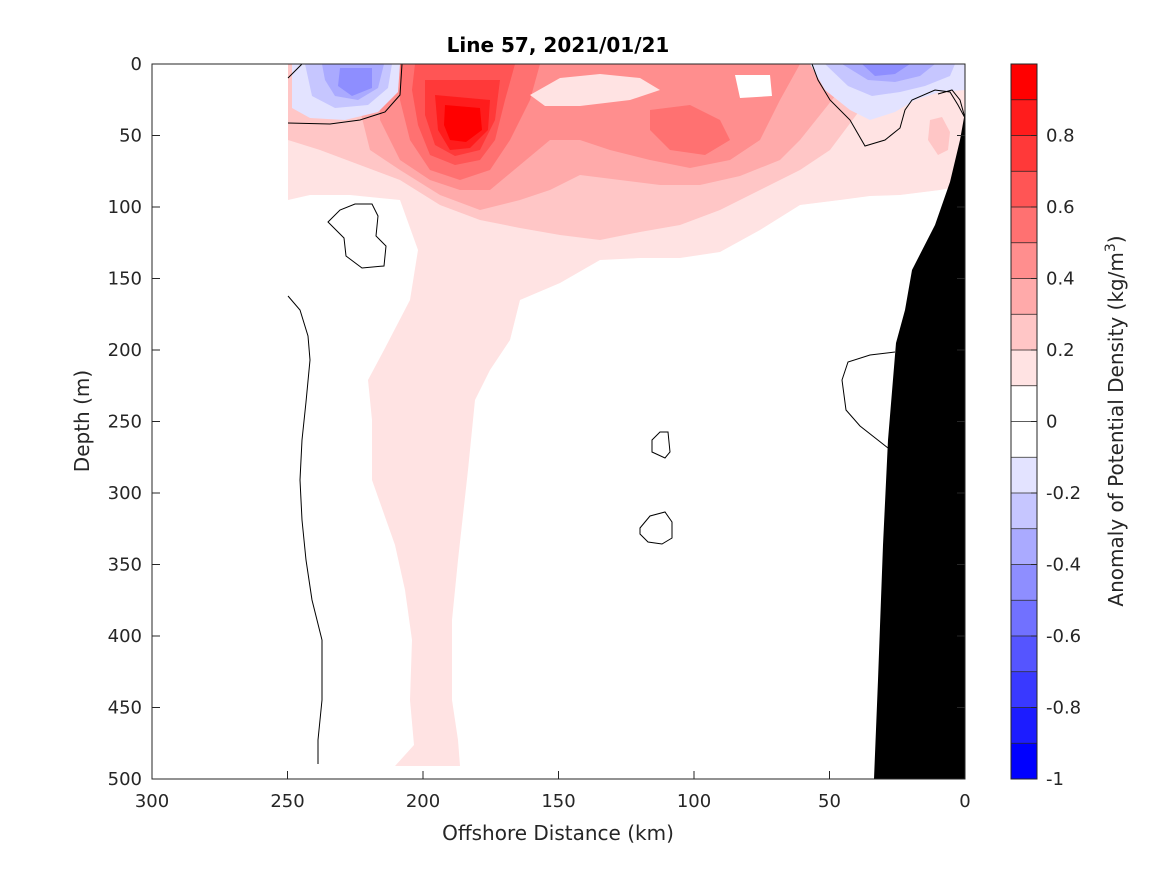  I want to click on chart-title: Line 57, 2021/01/21, so click(558, 45).